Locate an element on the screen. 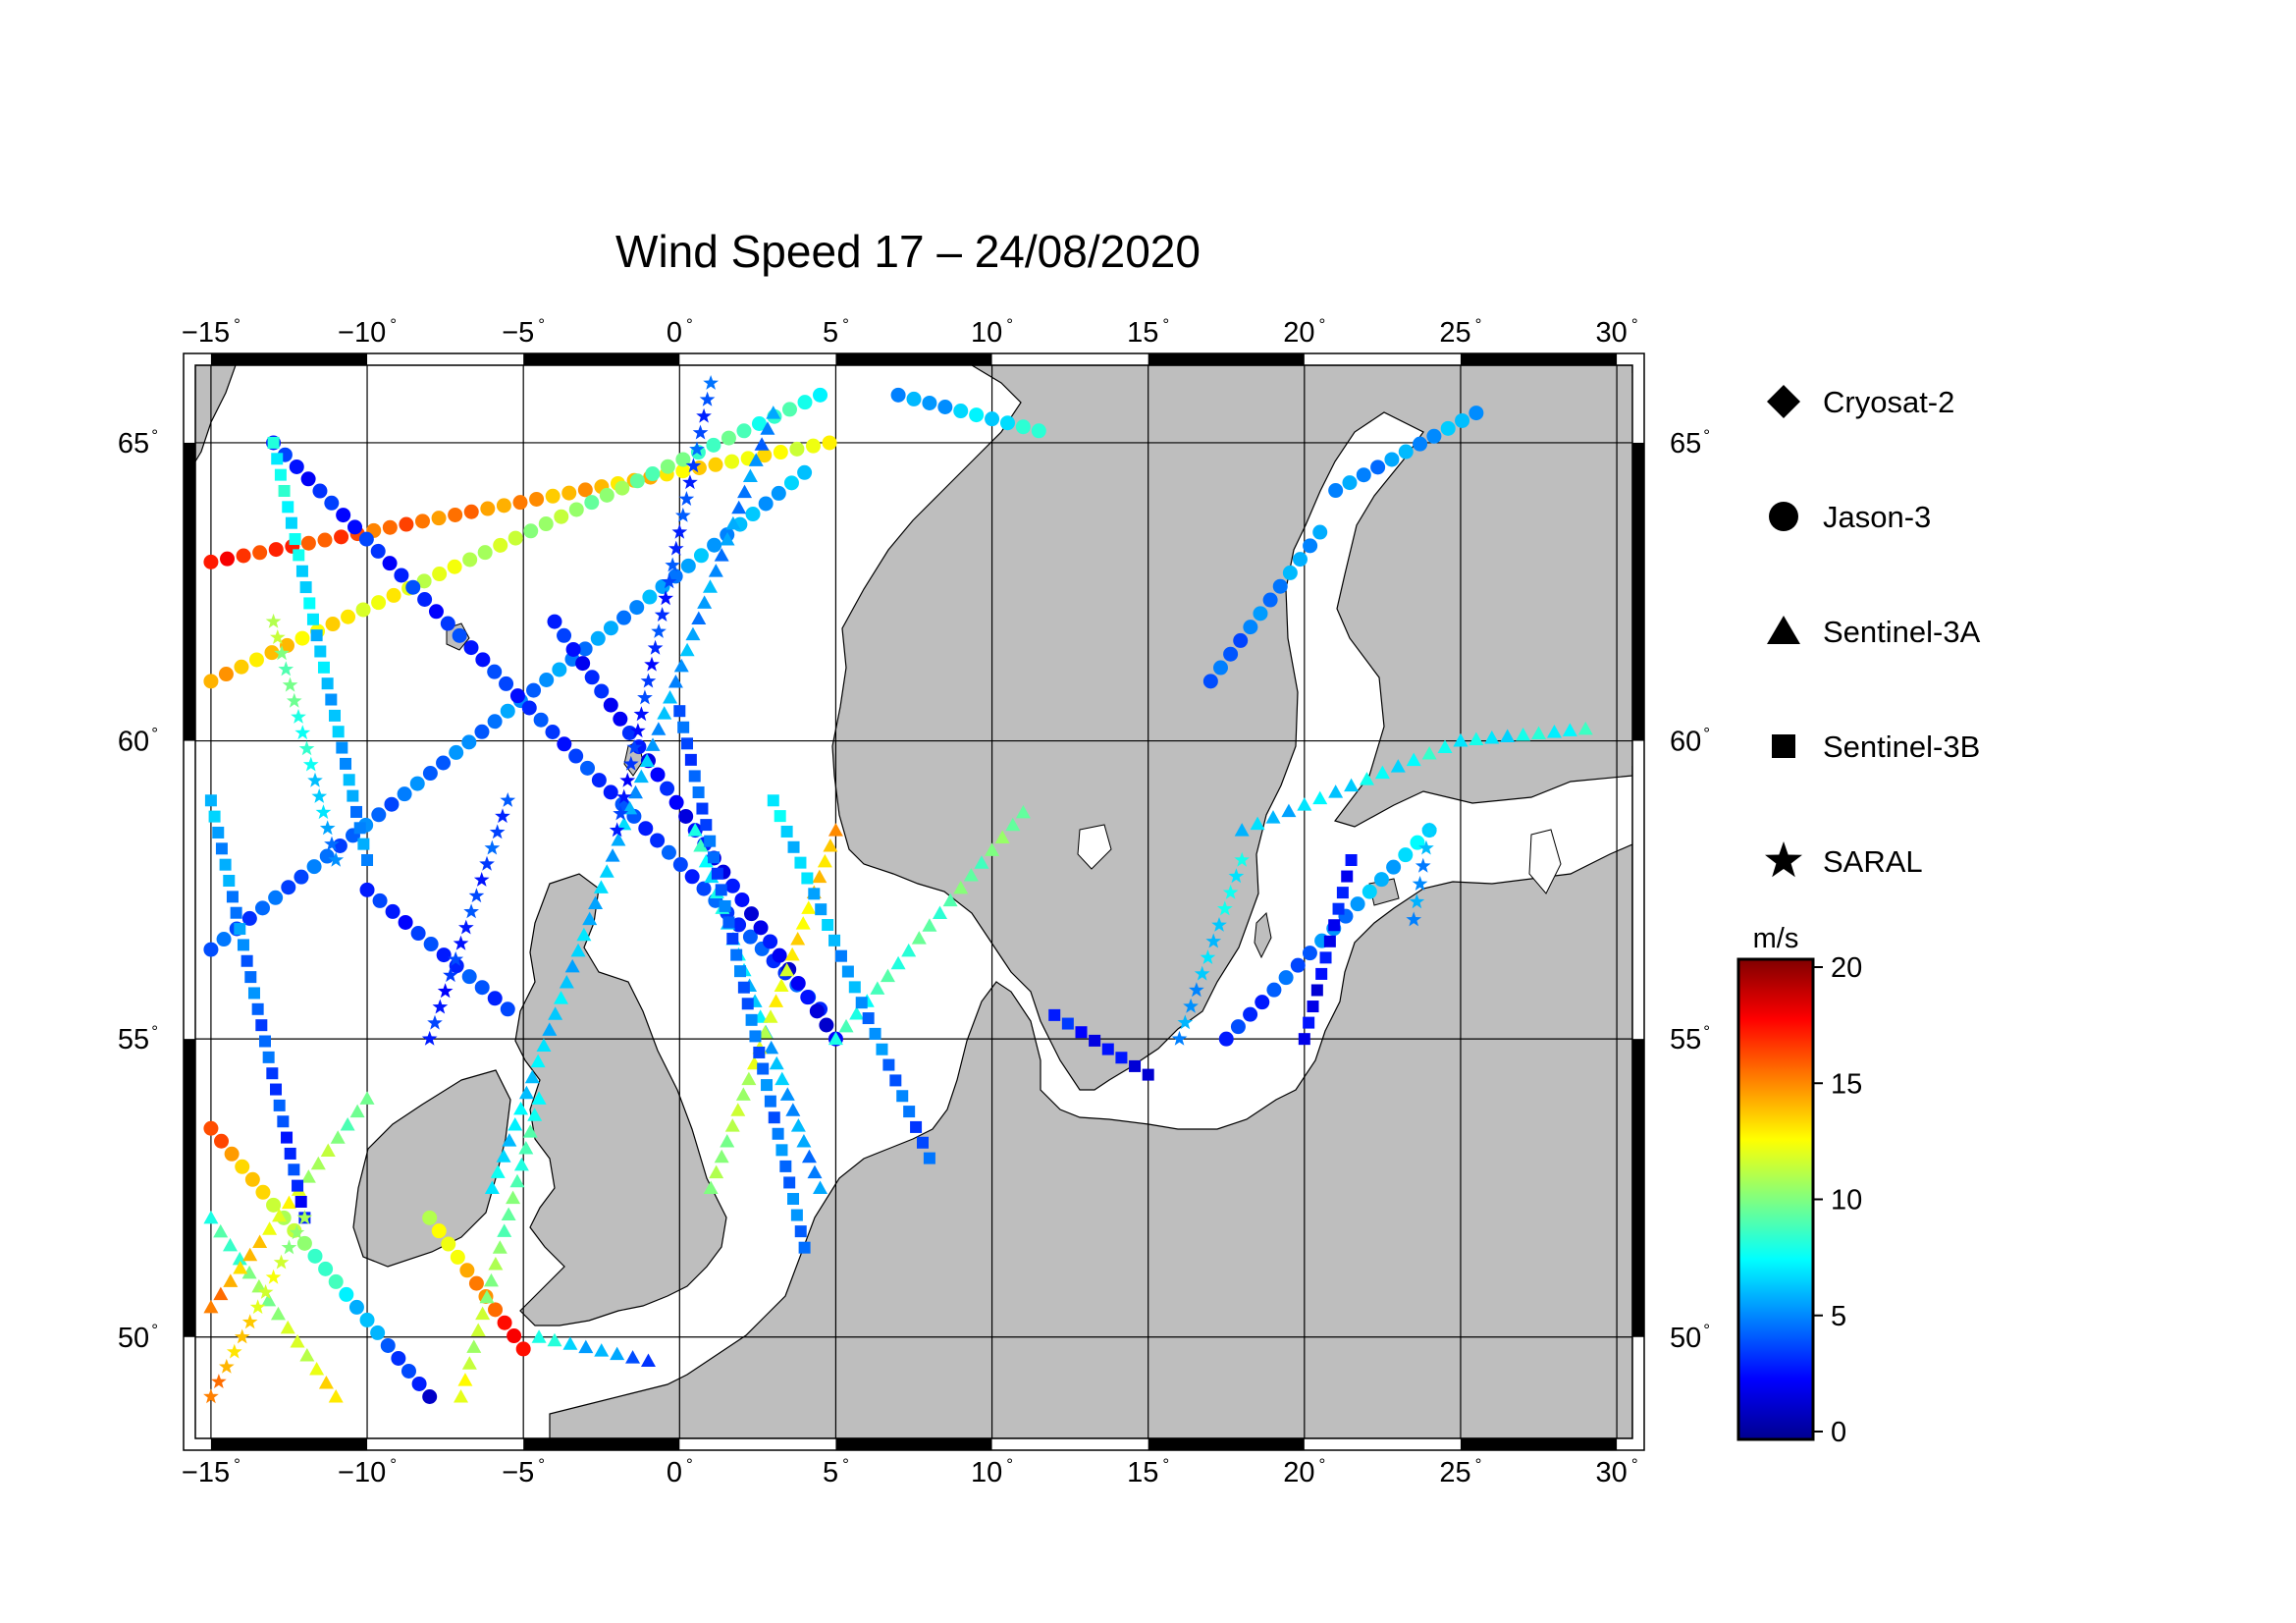 This screenshot has width=2296, height=1623. legend-item-sentinel-3a: Sentinel-3A is located at coordinates (1874, 632).